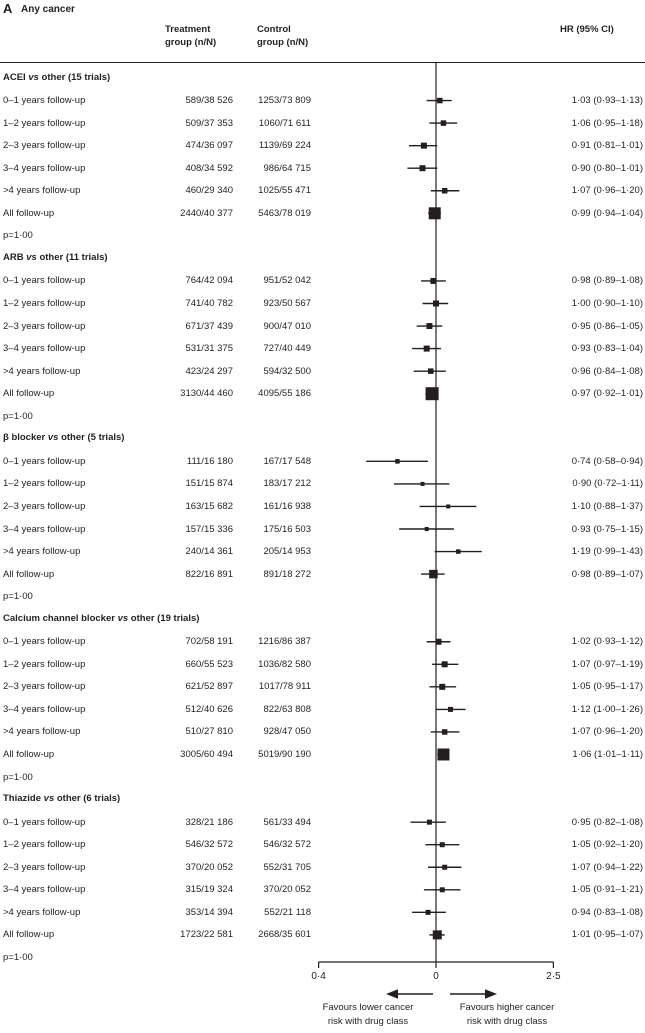  Describe the element at coordinates (209, 845) in the screenshot. I see `treatment-value: 546/32 572` at that location.